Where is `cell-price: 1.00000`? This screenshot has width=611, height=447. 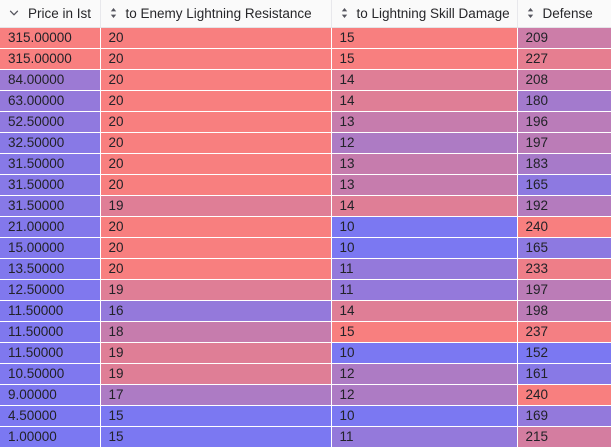 cell-price: 1.00000 is located at coordinates (50, 436).